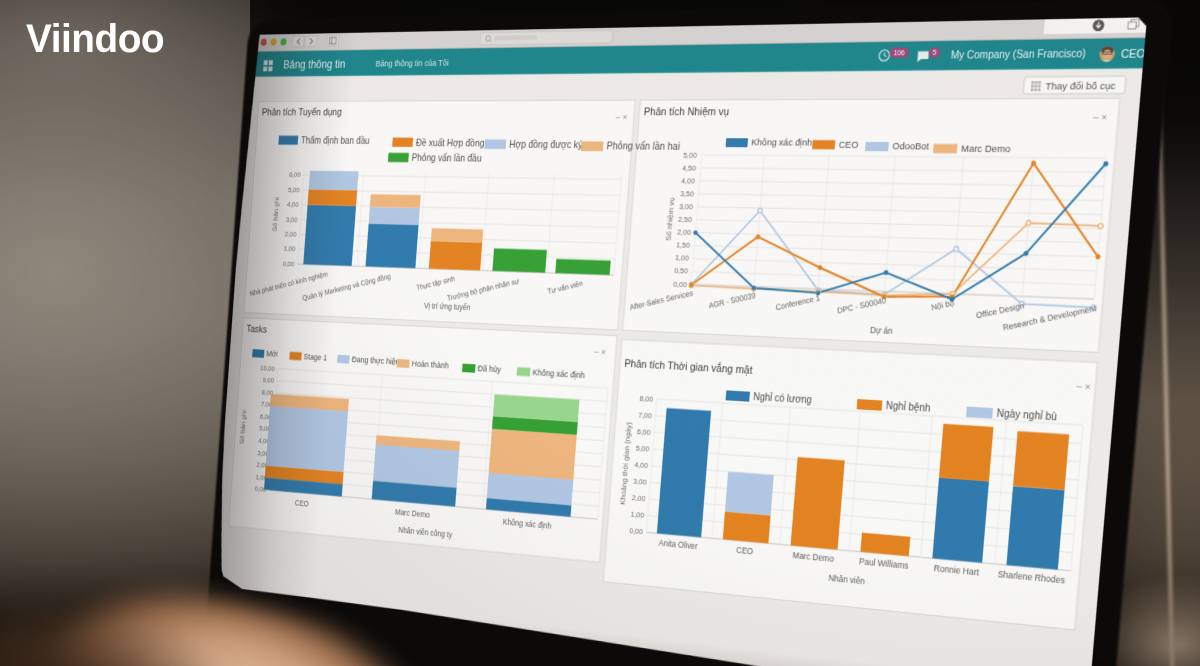 This screenshot has width=1200, height=666. I want to click on svg-text: Không xác định, so click(782, 143).